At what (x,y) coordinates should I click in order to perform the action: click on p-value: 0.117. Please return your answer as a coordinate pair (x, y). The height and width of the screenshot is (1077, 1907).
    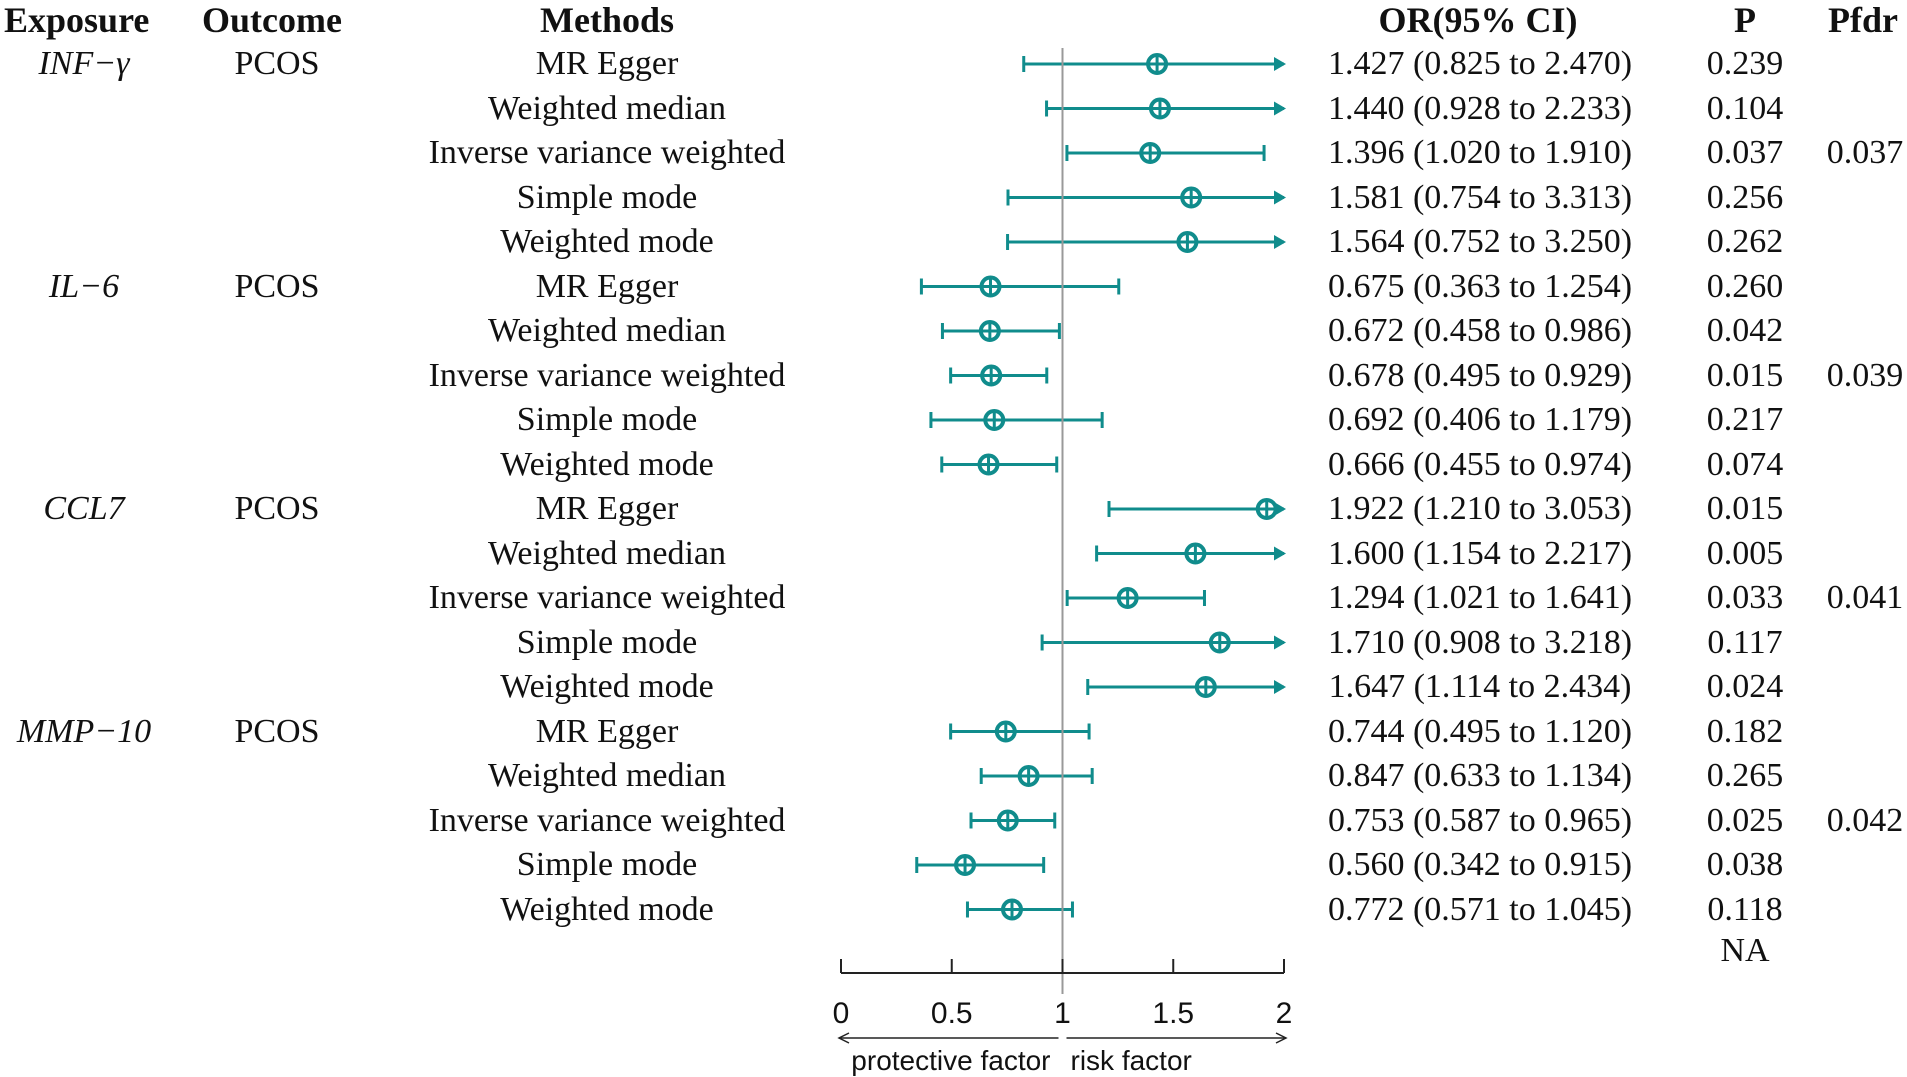
    Looking at the image, I should click on (1745, 642).